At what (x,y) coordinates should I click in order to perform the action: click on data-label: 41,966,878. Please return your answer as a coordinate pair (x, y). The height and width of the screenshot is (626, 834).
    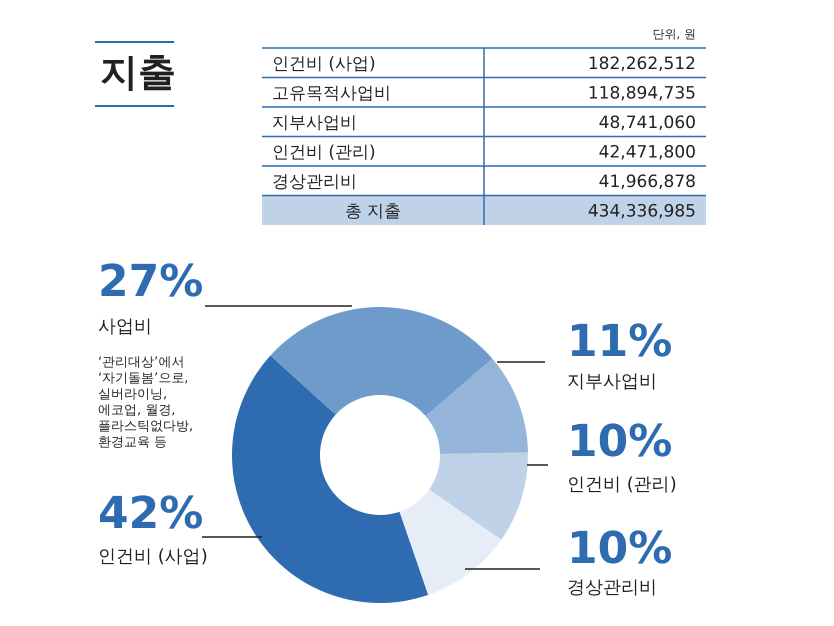
    Looking at the image, I should click on (647, 182).